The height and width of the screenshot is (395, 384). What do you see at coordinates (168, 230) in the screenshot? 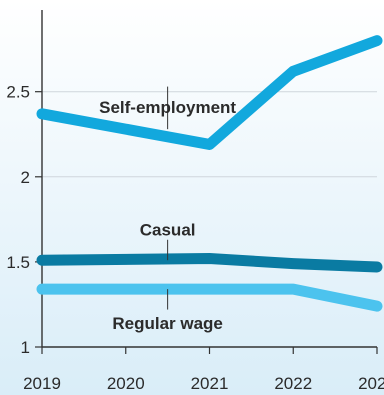
I see `series-label-casual: Casual` at bounding box center [168, 230].